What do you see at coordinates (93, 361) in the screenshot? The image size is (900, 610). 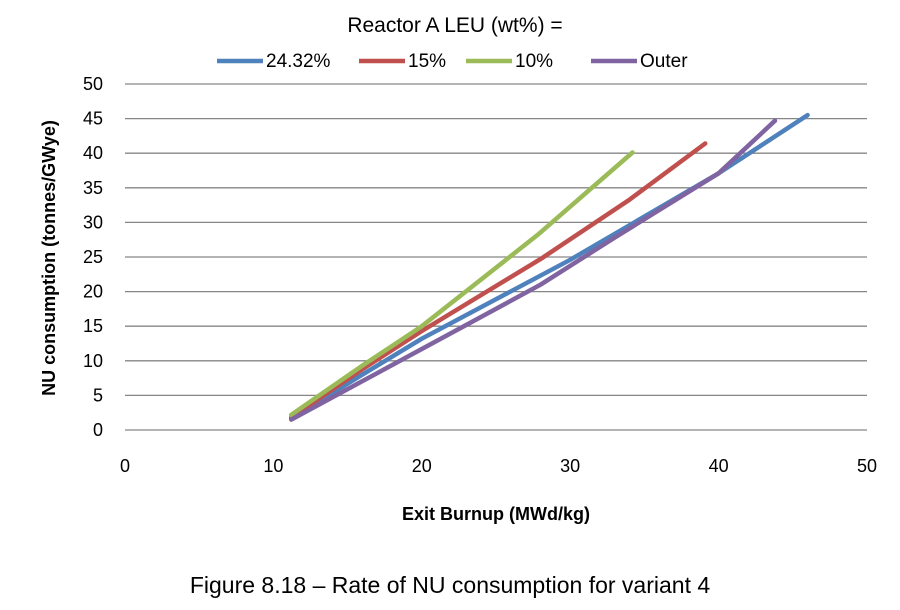 I see `y-tick-label: 10` at bounding box center [93, 361].